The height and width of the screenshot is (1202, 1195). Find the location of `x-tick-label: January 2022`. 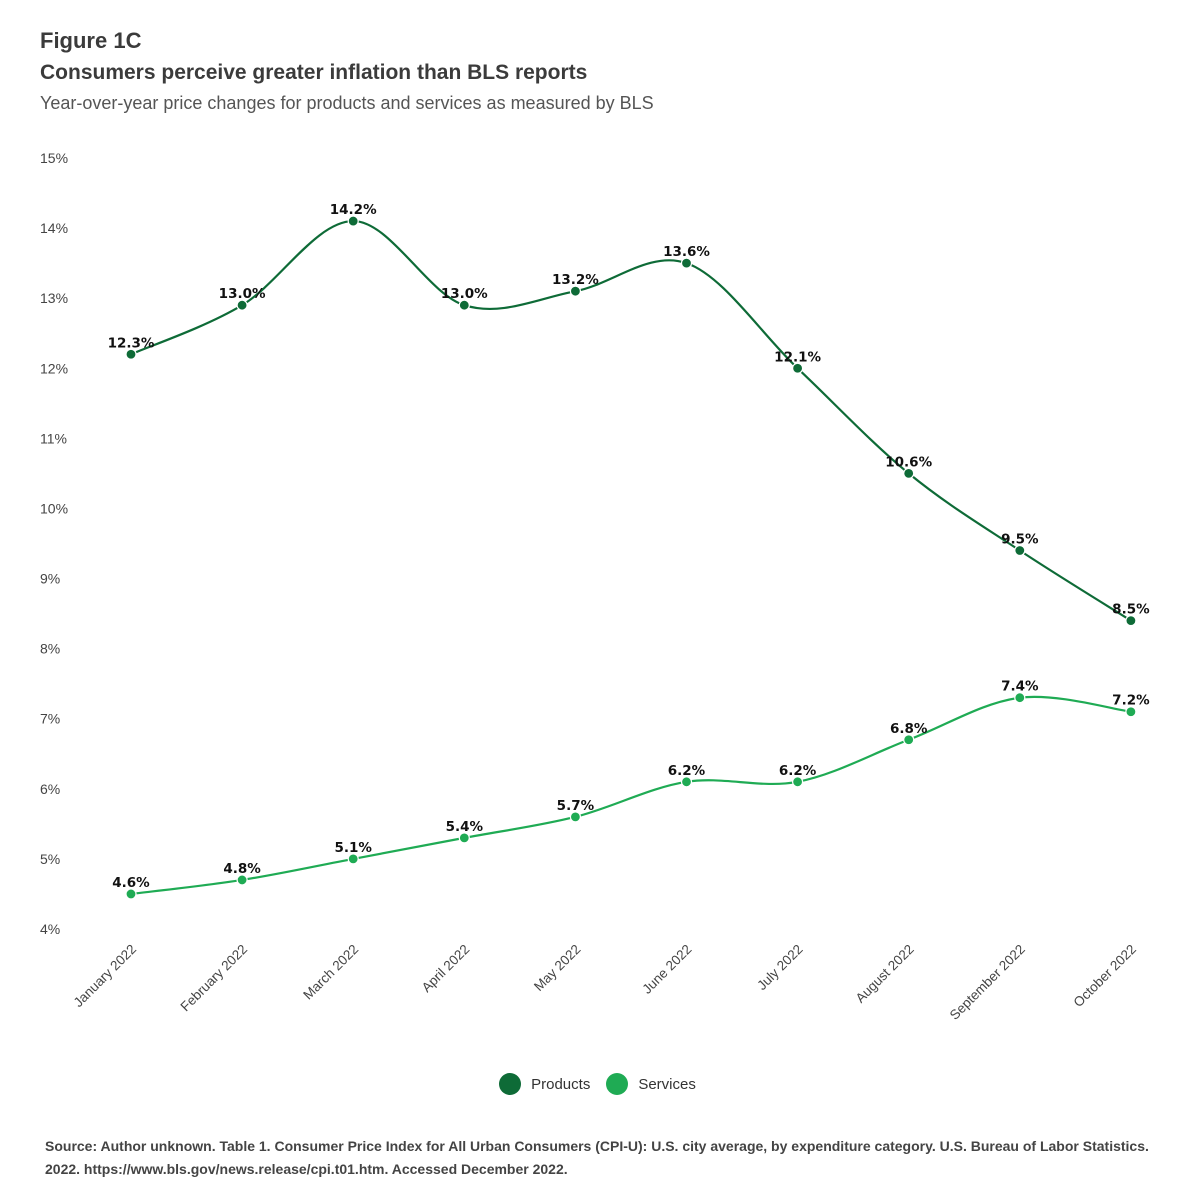

x-tick-label: January 2022 is located at coordinates (105, 976).